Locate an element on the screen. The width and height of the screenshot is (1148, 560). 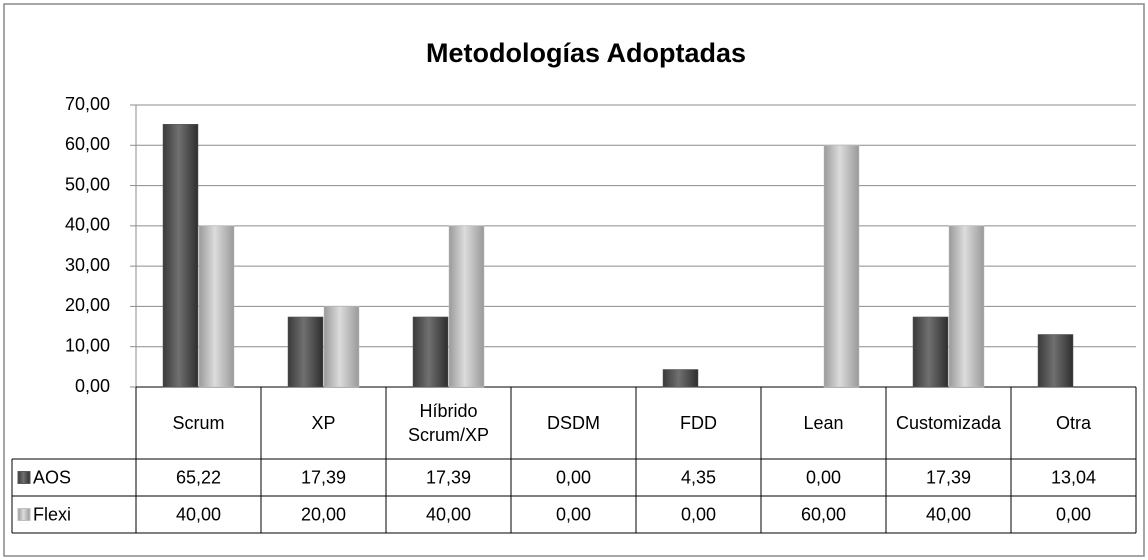
x-tick-label: Scrum is located at coordinates (198, 423).